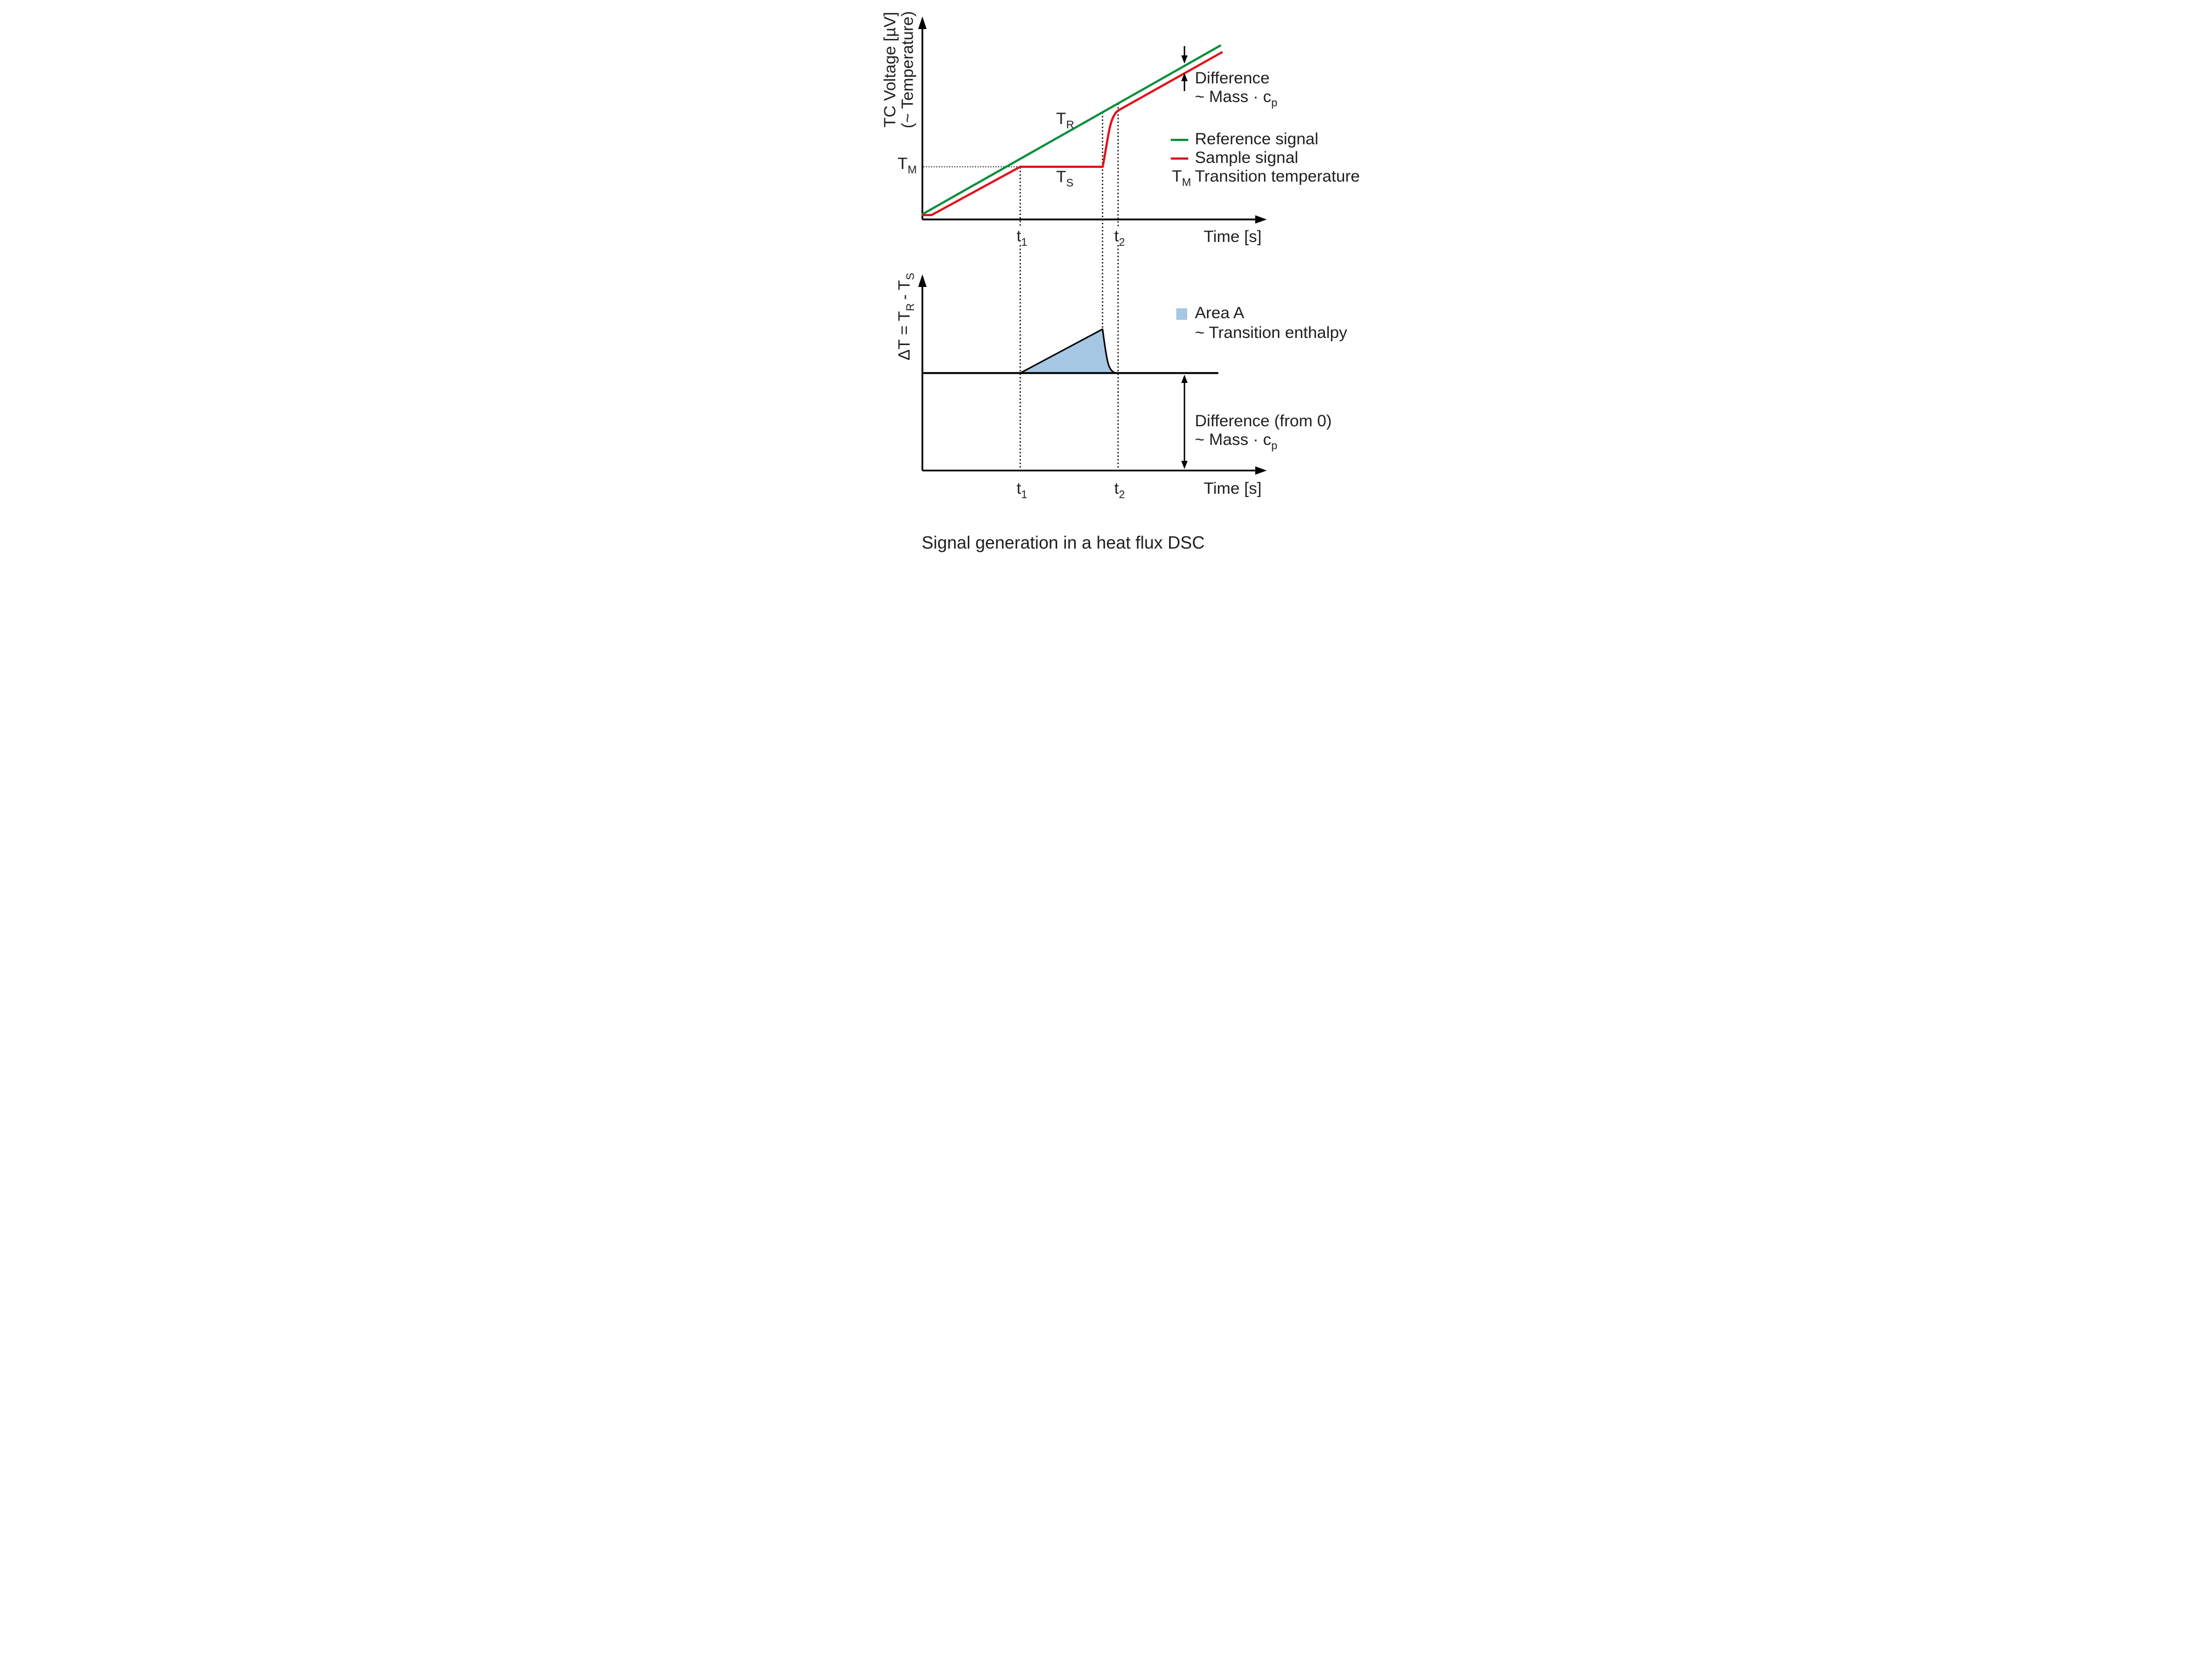 This screenshot has height=1659, width=2212. Describe the element at coordinates (1277, 176) in the screenshot. I see `legend-tm-label: Transition temperature` at that location.